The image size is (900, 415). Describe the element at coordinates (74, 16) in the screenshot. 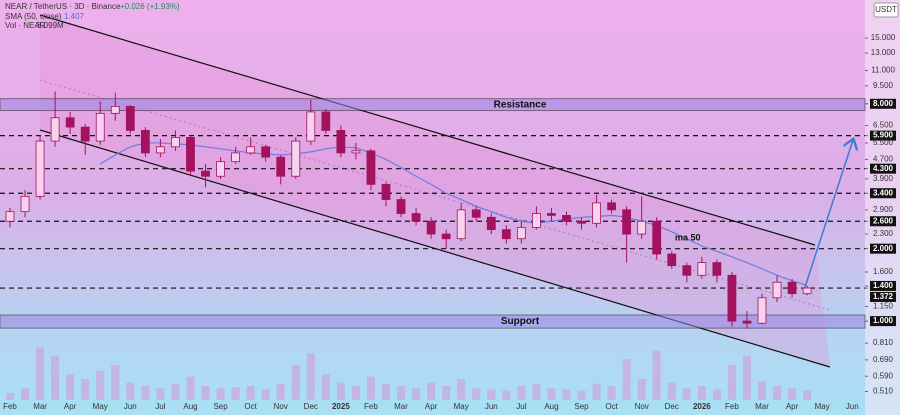

I see `indicator-value: 1.407` at that location.